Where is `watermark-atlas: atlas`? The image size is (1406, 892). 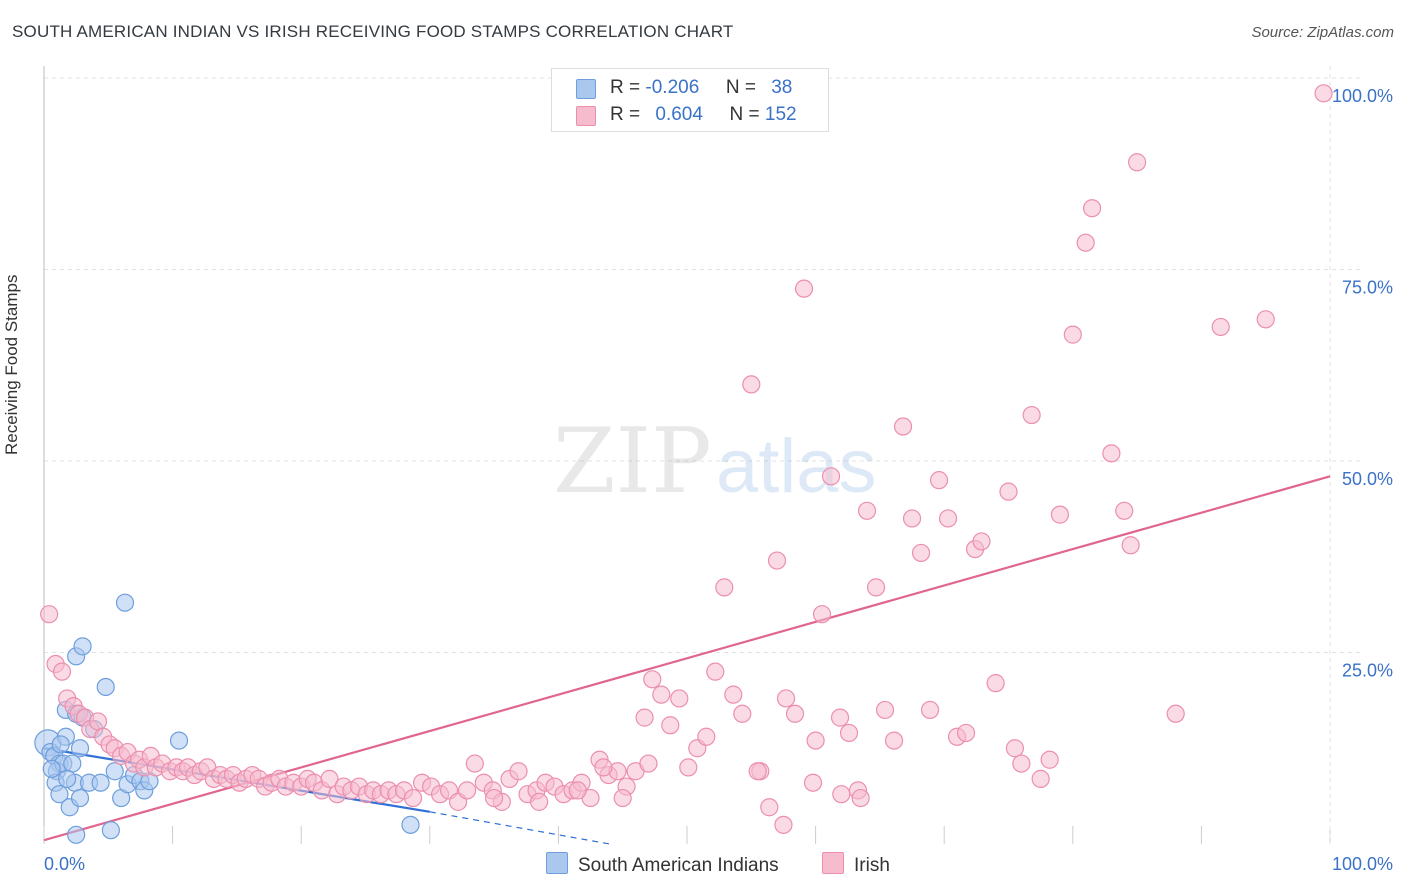
watermark-atlas: atlas is located at coordinates (796, 466).